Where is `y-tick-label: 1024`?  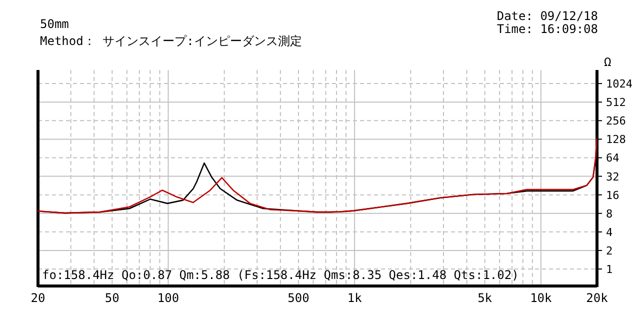 y-tick-label: 1024 is located at coordinates (619, 84).